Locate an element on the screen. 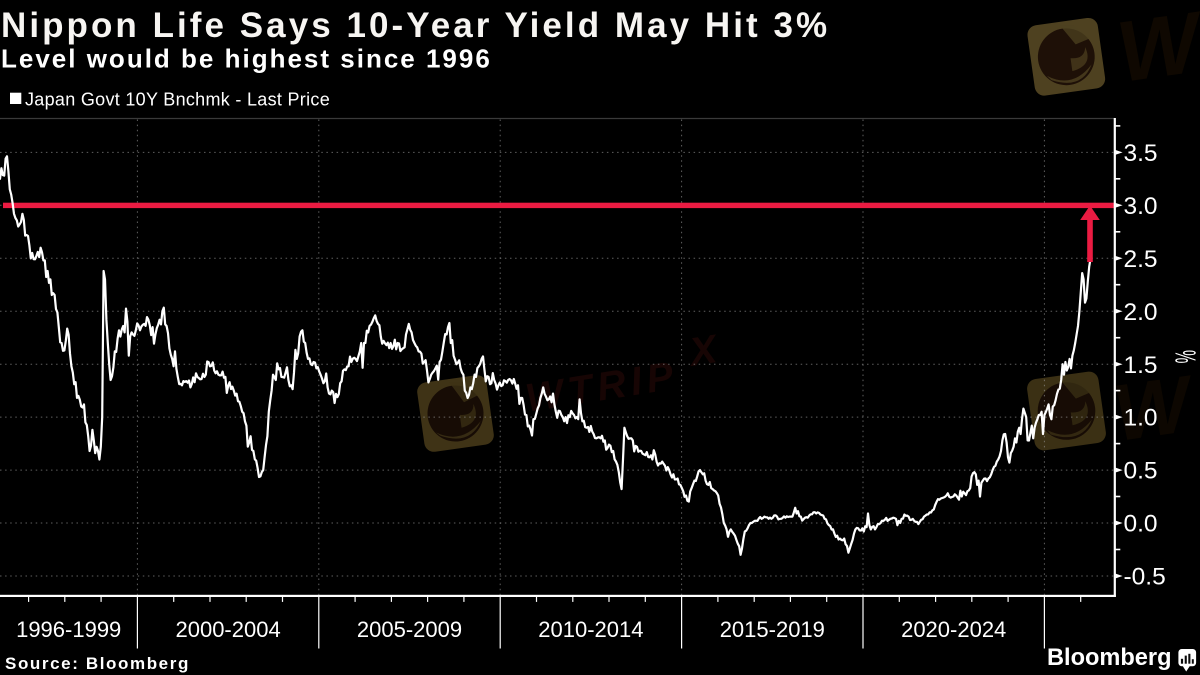 The height and width of the screenshot is (675, 1200). svg-text: -0.5 is located at coordinates (1145, 577).